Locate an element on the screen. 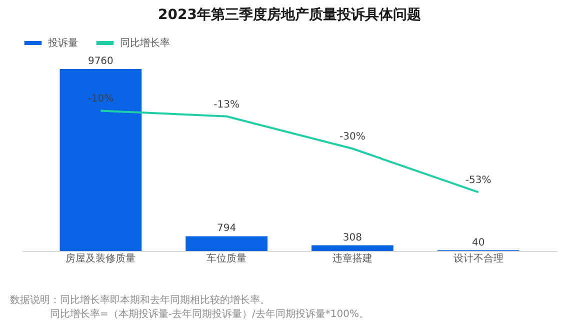 The width and height of the screenshot is (585, 336). data-label: -30% is located at coordinates (353, 137).